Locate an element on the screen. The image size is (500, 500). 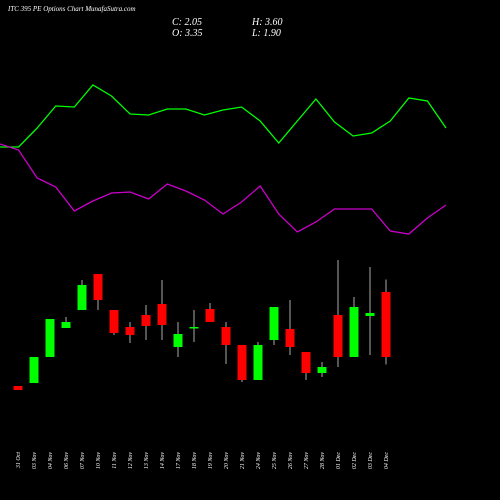
x-tick-label: 26 Nov is located at coordinates (291, 461).